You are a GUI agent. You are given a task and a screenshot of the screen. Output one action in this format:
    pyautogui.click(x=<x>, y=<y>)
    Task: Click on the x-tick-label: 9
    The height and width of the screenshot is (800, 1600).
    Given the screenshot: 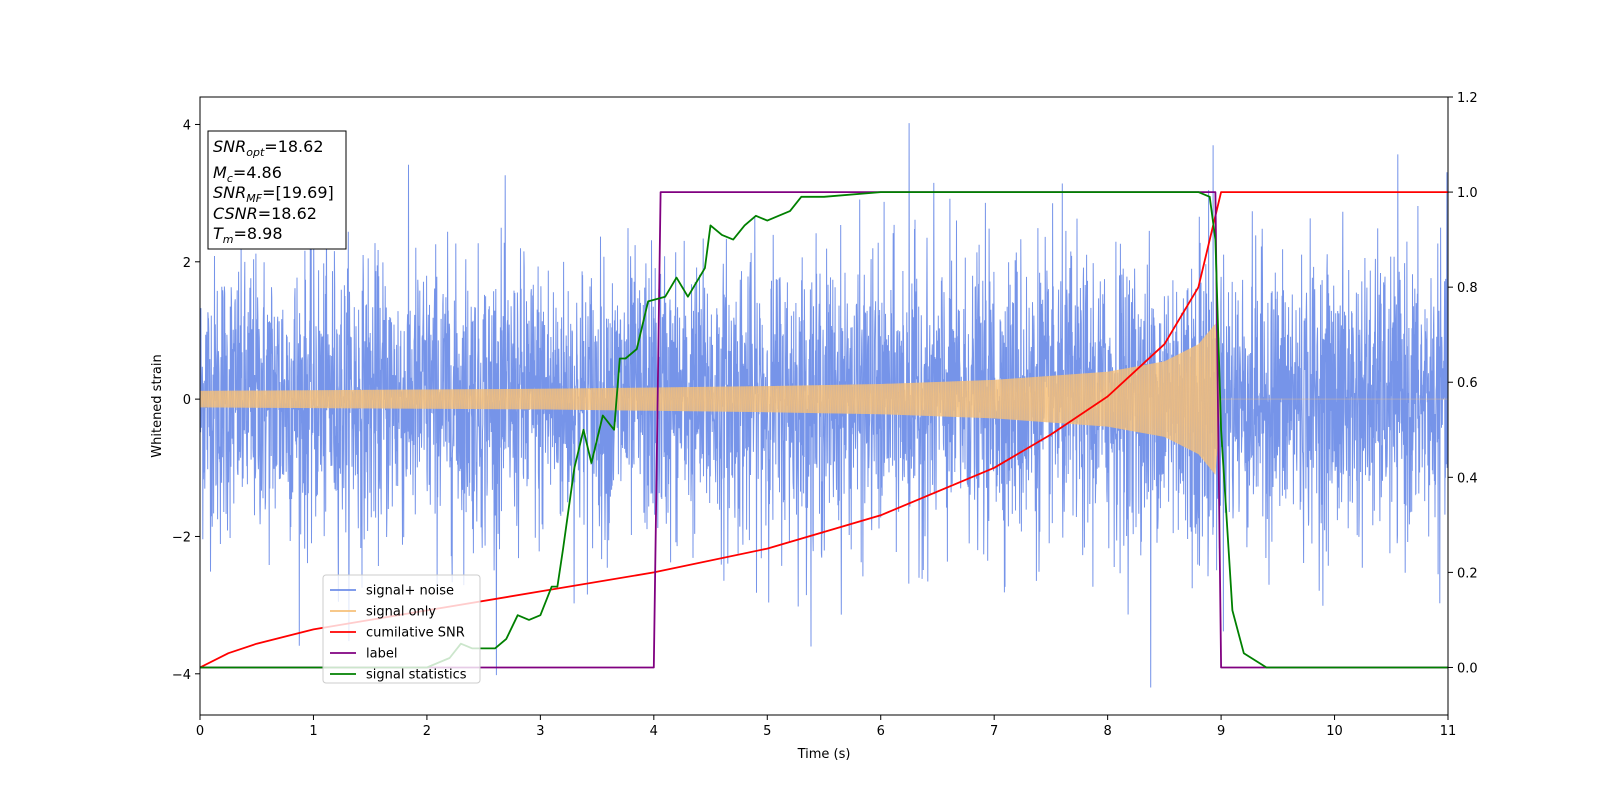 What is the action you would take?
    pyautogui.click(x=1221, y=731)
    